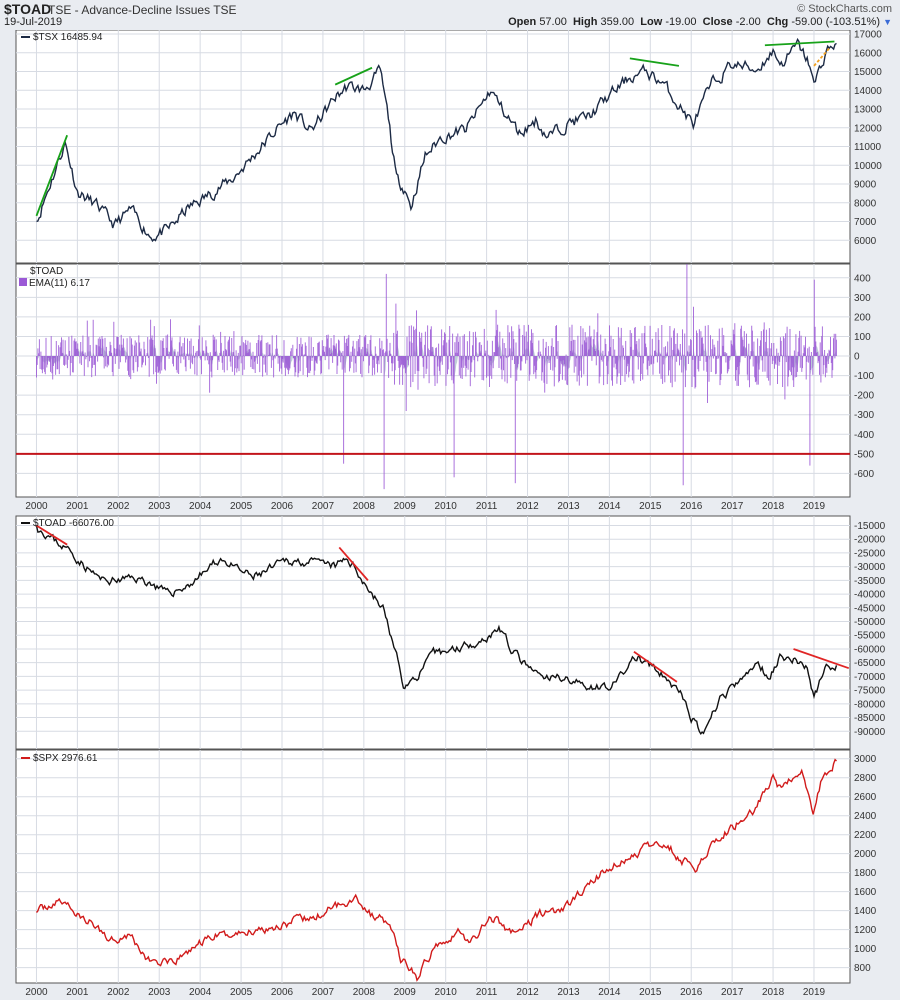 The image size is (900, 1000). I want to click on open-value: 57.00, so click(553, 22).